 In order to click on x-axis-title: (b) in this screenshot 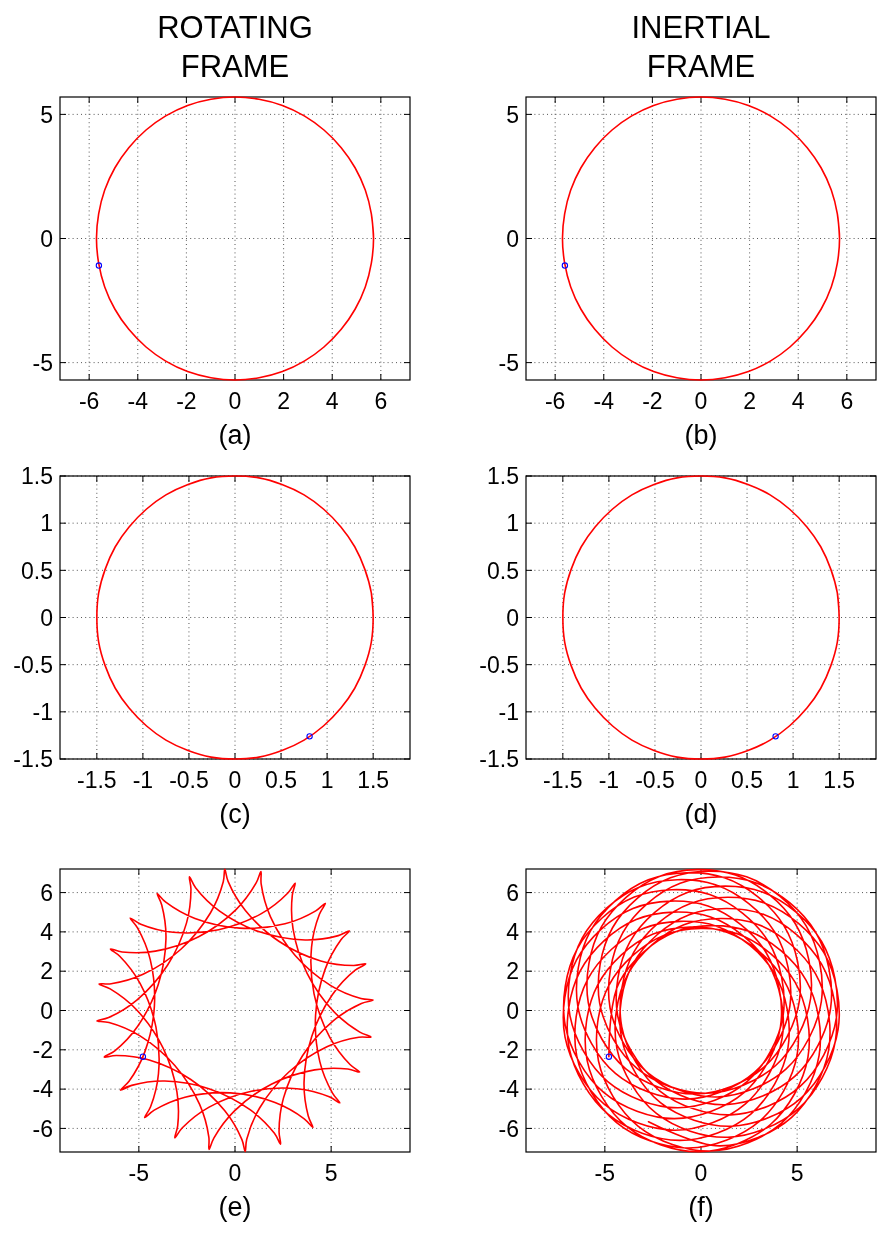, I will do `click(701, 435)`.